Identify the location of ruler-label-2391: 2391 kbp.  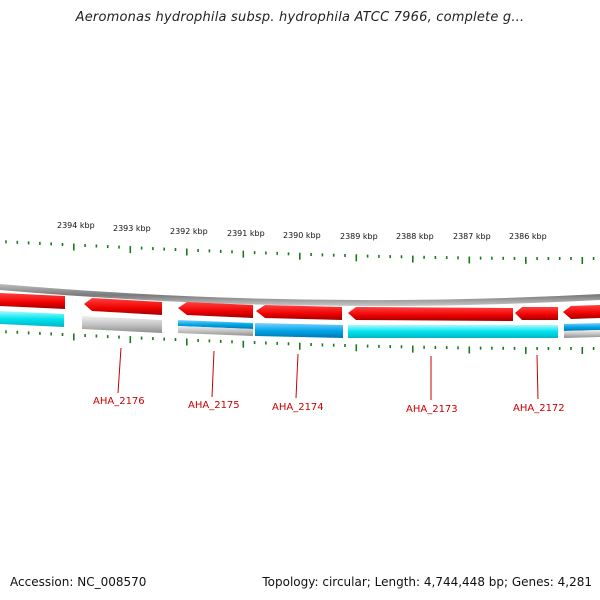
(246, 233).